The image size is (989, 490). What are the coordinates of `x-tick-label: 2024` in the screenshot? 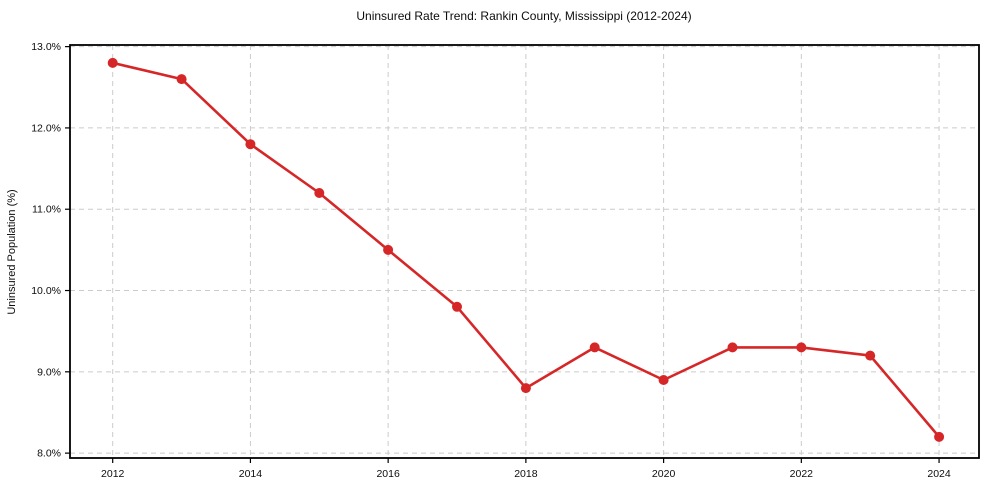 It's located at (939, 474).